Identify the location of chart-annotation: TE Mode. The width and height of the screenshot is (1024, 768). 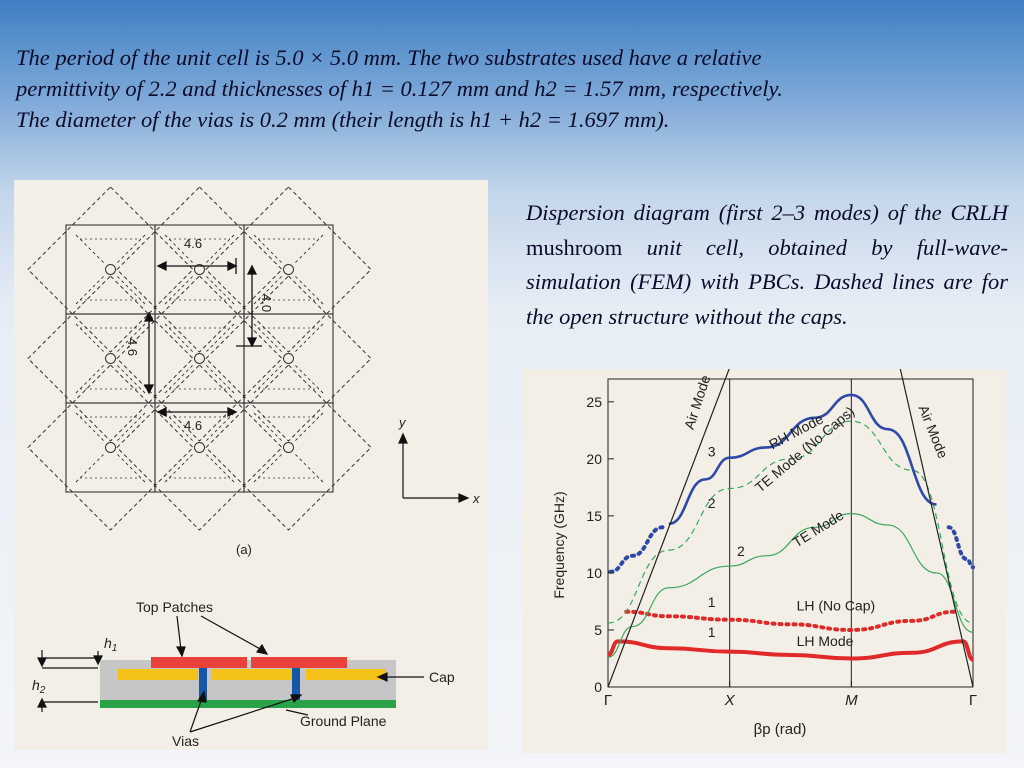
(818, 529).